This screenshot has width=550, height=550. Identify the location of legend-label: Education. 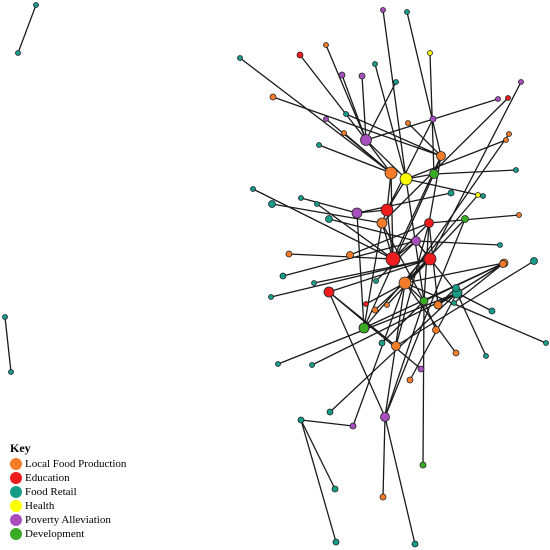
(47, 478).